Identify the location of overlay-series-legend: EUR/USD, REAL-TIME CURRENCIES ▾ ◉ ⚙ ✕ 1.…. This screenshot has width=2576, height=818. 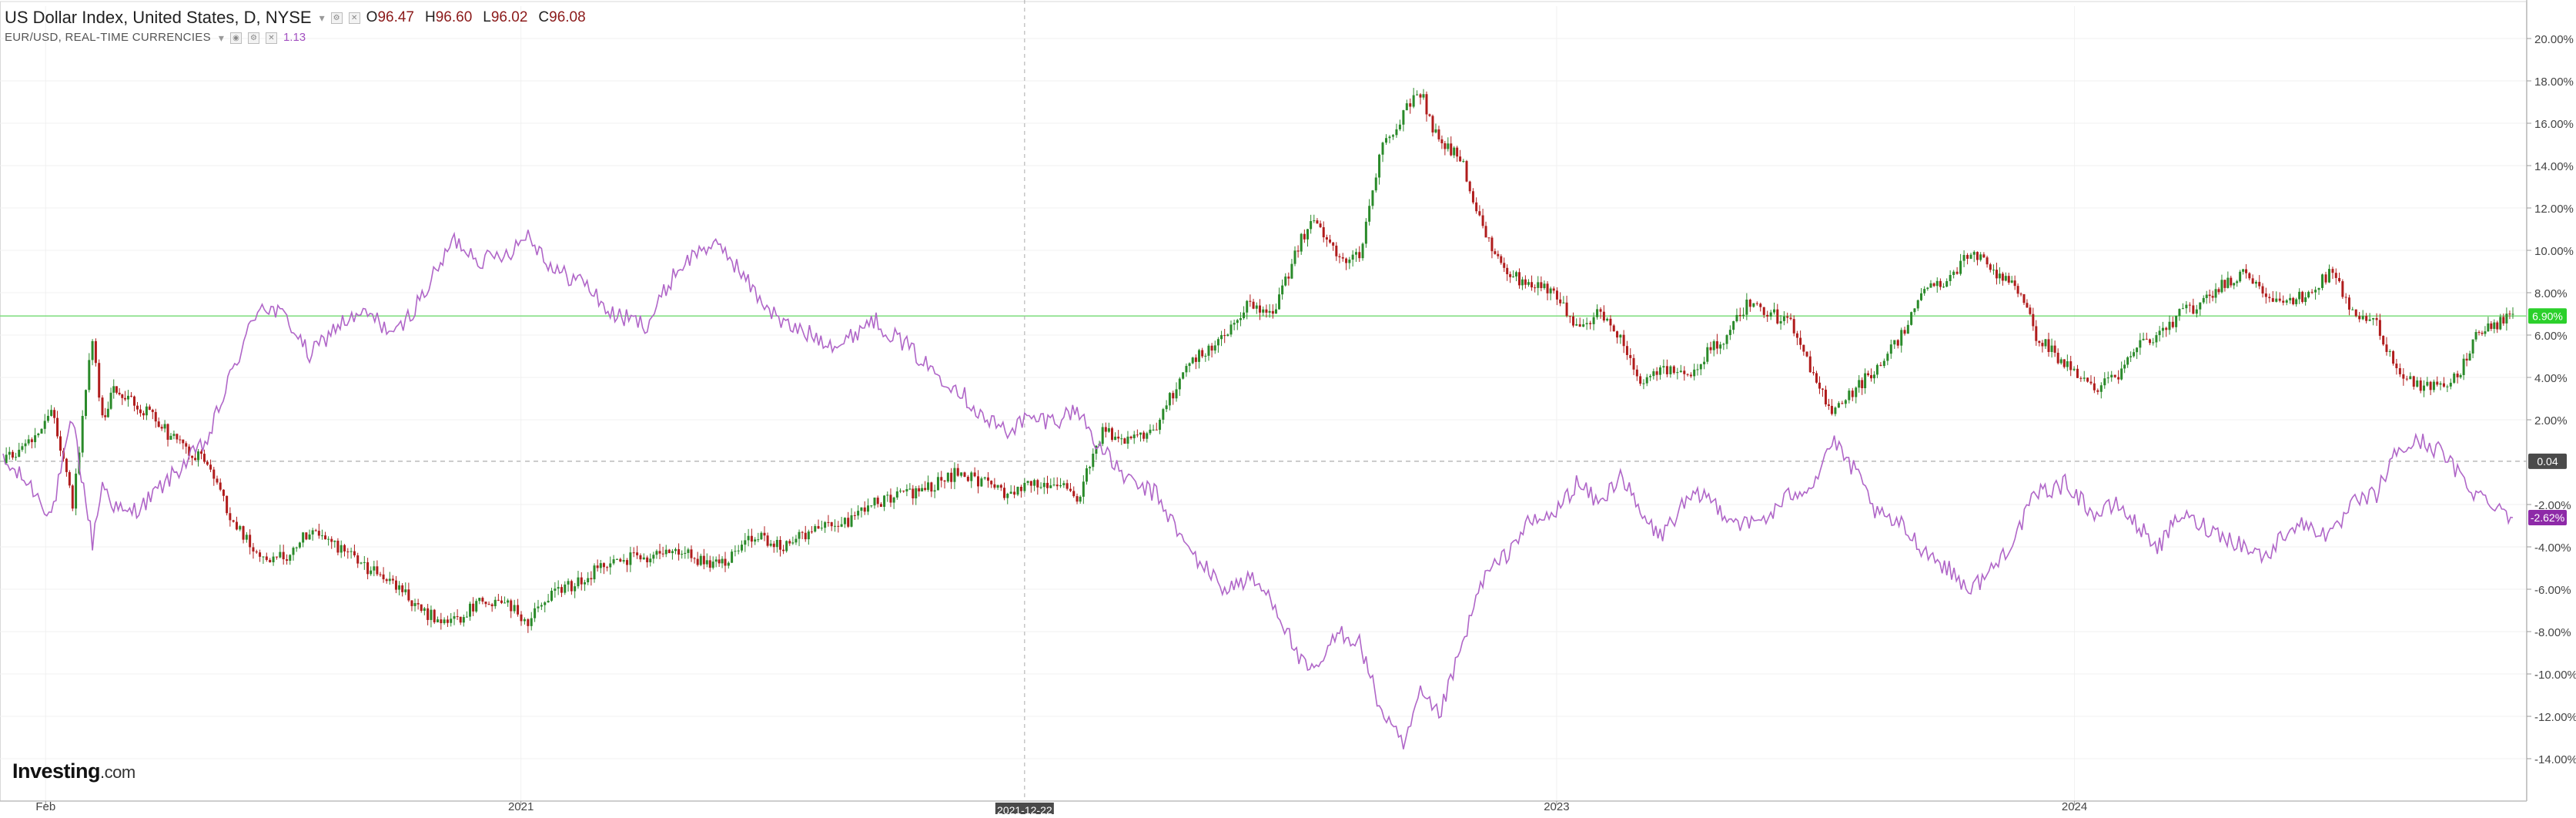
(296, 38).